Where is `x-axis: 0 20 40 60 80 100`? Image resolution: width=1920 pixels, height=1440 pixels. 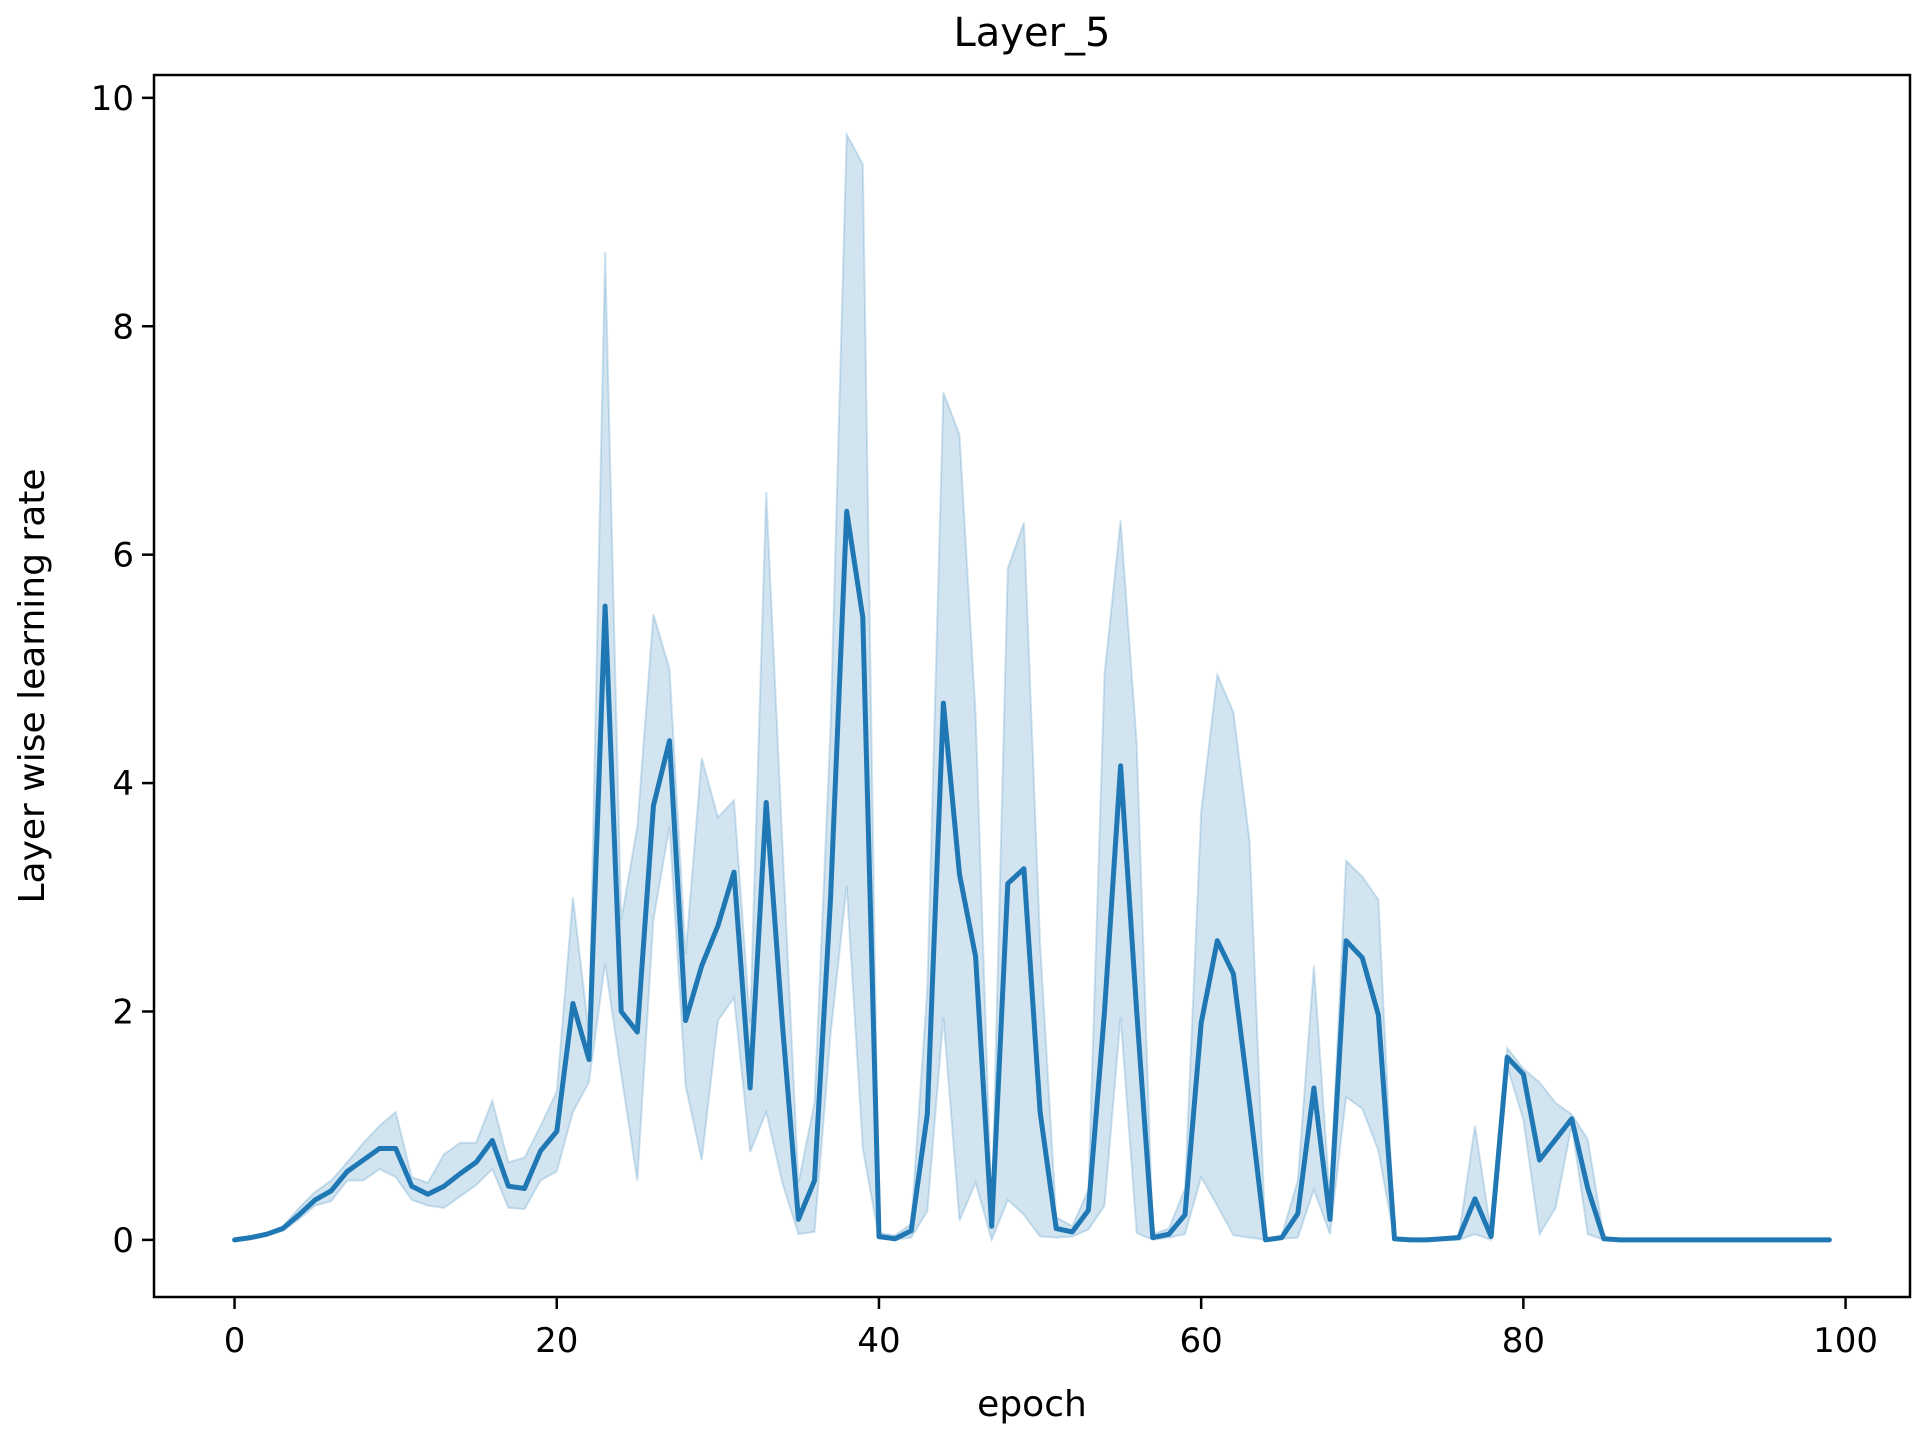
x-axis: 0 20 40 60 80 100 is located at coordinates (1051, 1329).